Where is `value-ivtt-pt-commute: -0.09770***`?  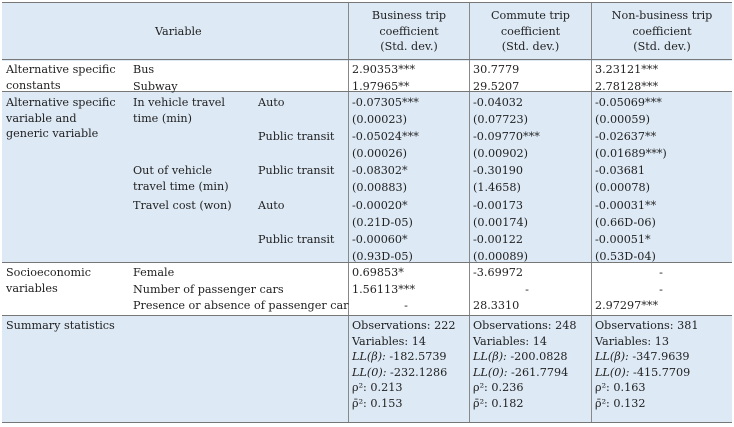
value-ivtt-pt-commute: -0.09770*** is located at coordinates (506, 136).